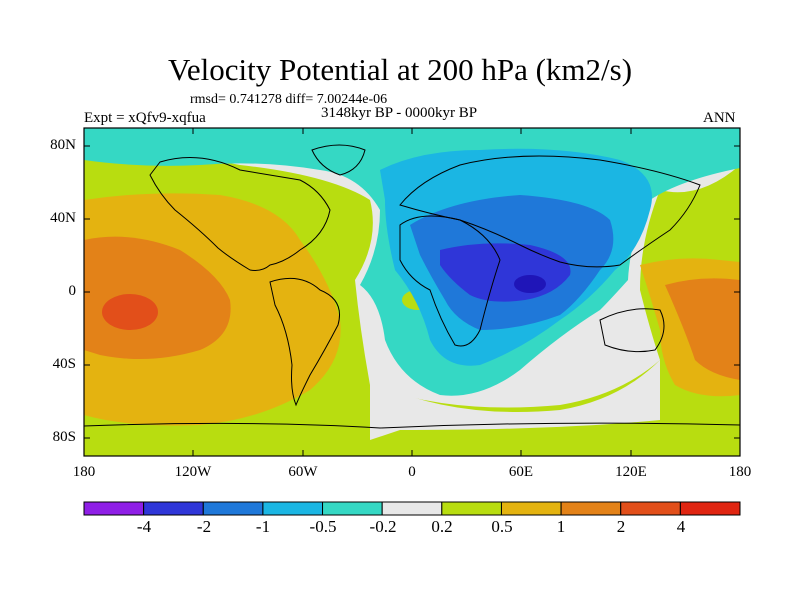 This screenshot has width=800, height=600. Describe the element at coordinates (383, 526) in the screenshot. I see `colorbar-label: -0.2` at that location.